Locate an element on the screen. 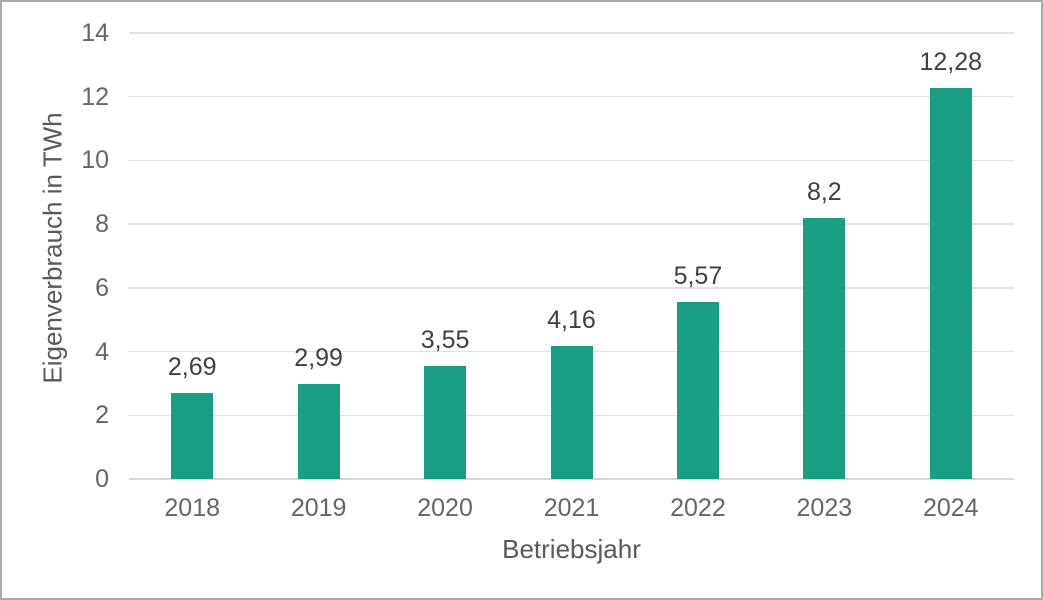 The height and width of the screenshot is (600, 1043). x-axis-title: Betriebsjahr is located at coordinates (571, 549).